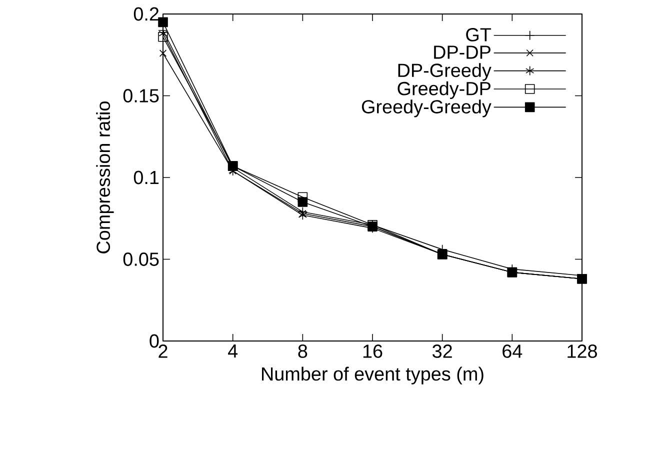 The image size is (650, 455). What do you see at coordinates (146, 177) in the screenshot?
I see `y-tick-label: 0.1` at bounding box center [146, 177].